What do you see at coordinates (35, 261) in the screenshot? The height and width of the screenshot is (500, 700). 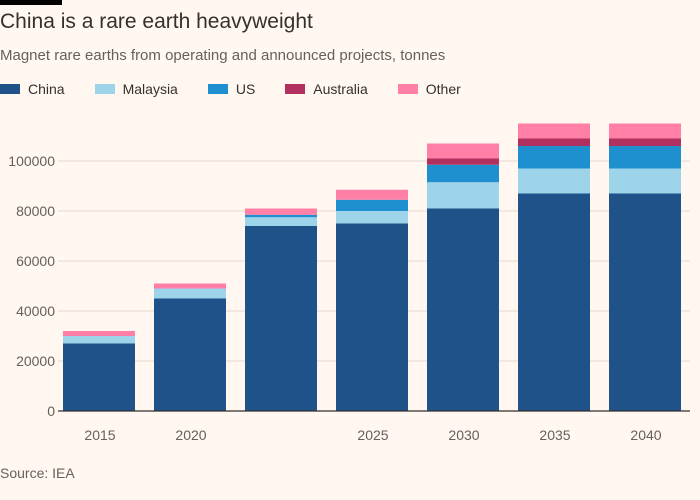 I see `y-tick-label: 60000` at bounding box center [35, 261].